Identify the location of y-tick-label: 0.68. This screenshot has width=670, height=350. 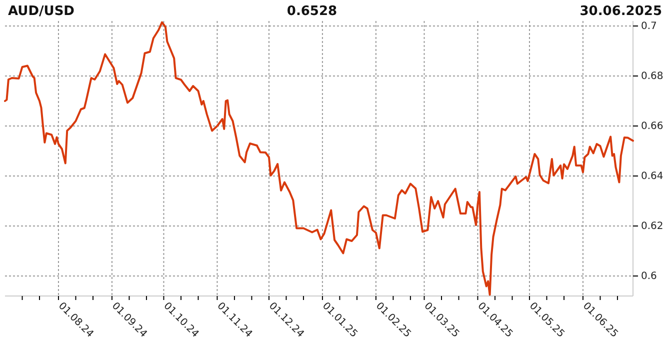
(652, 76).